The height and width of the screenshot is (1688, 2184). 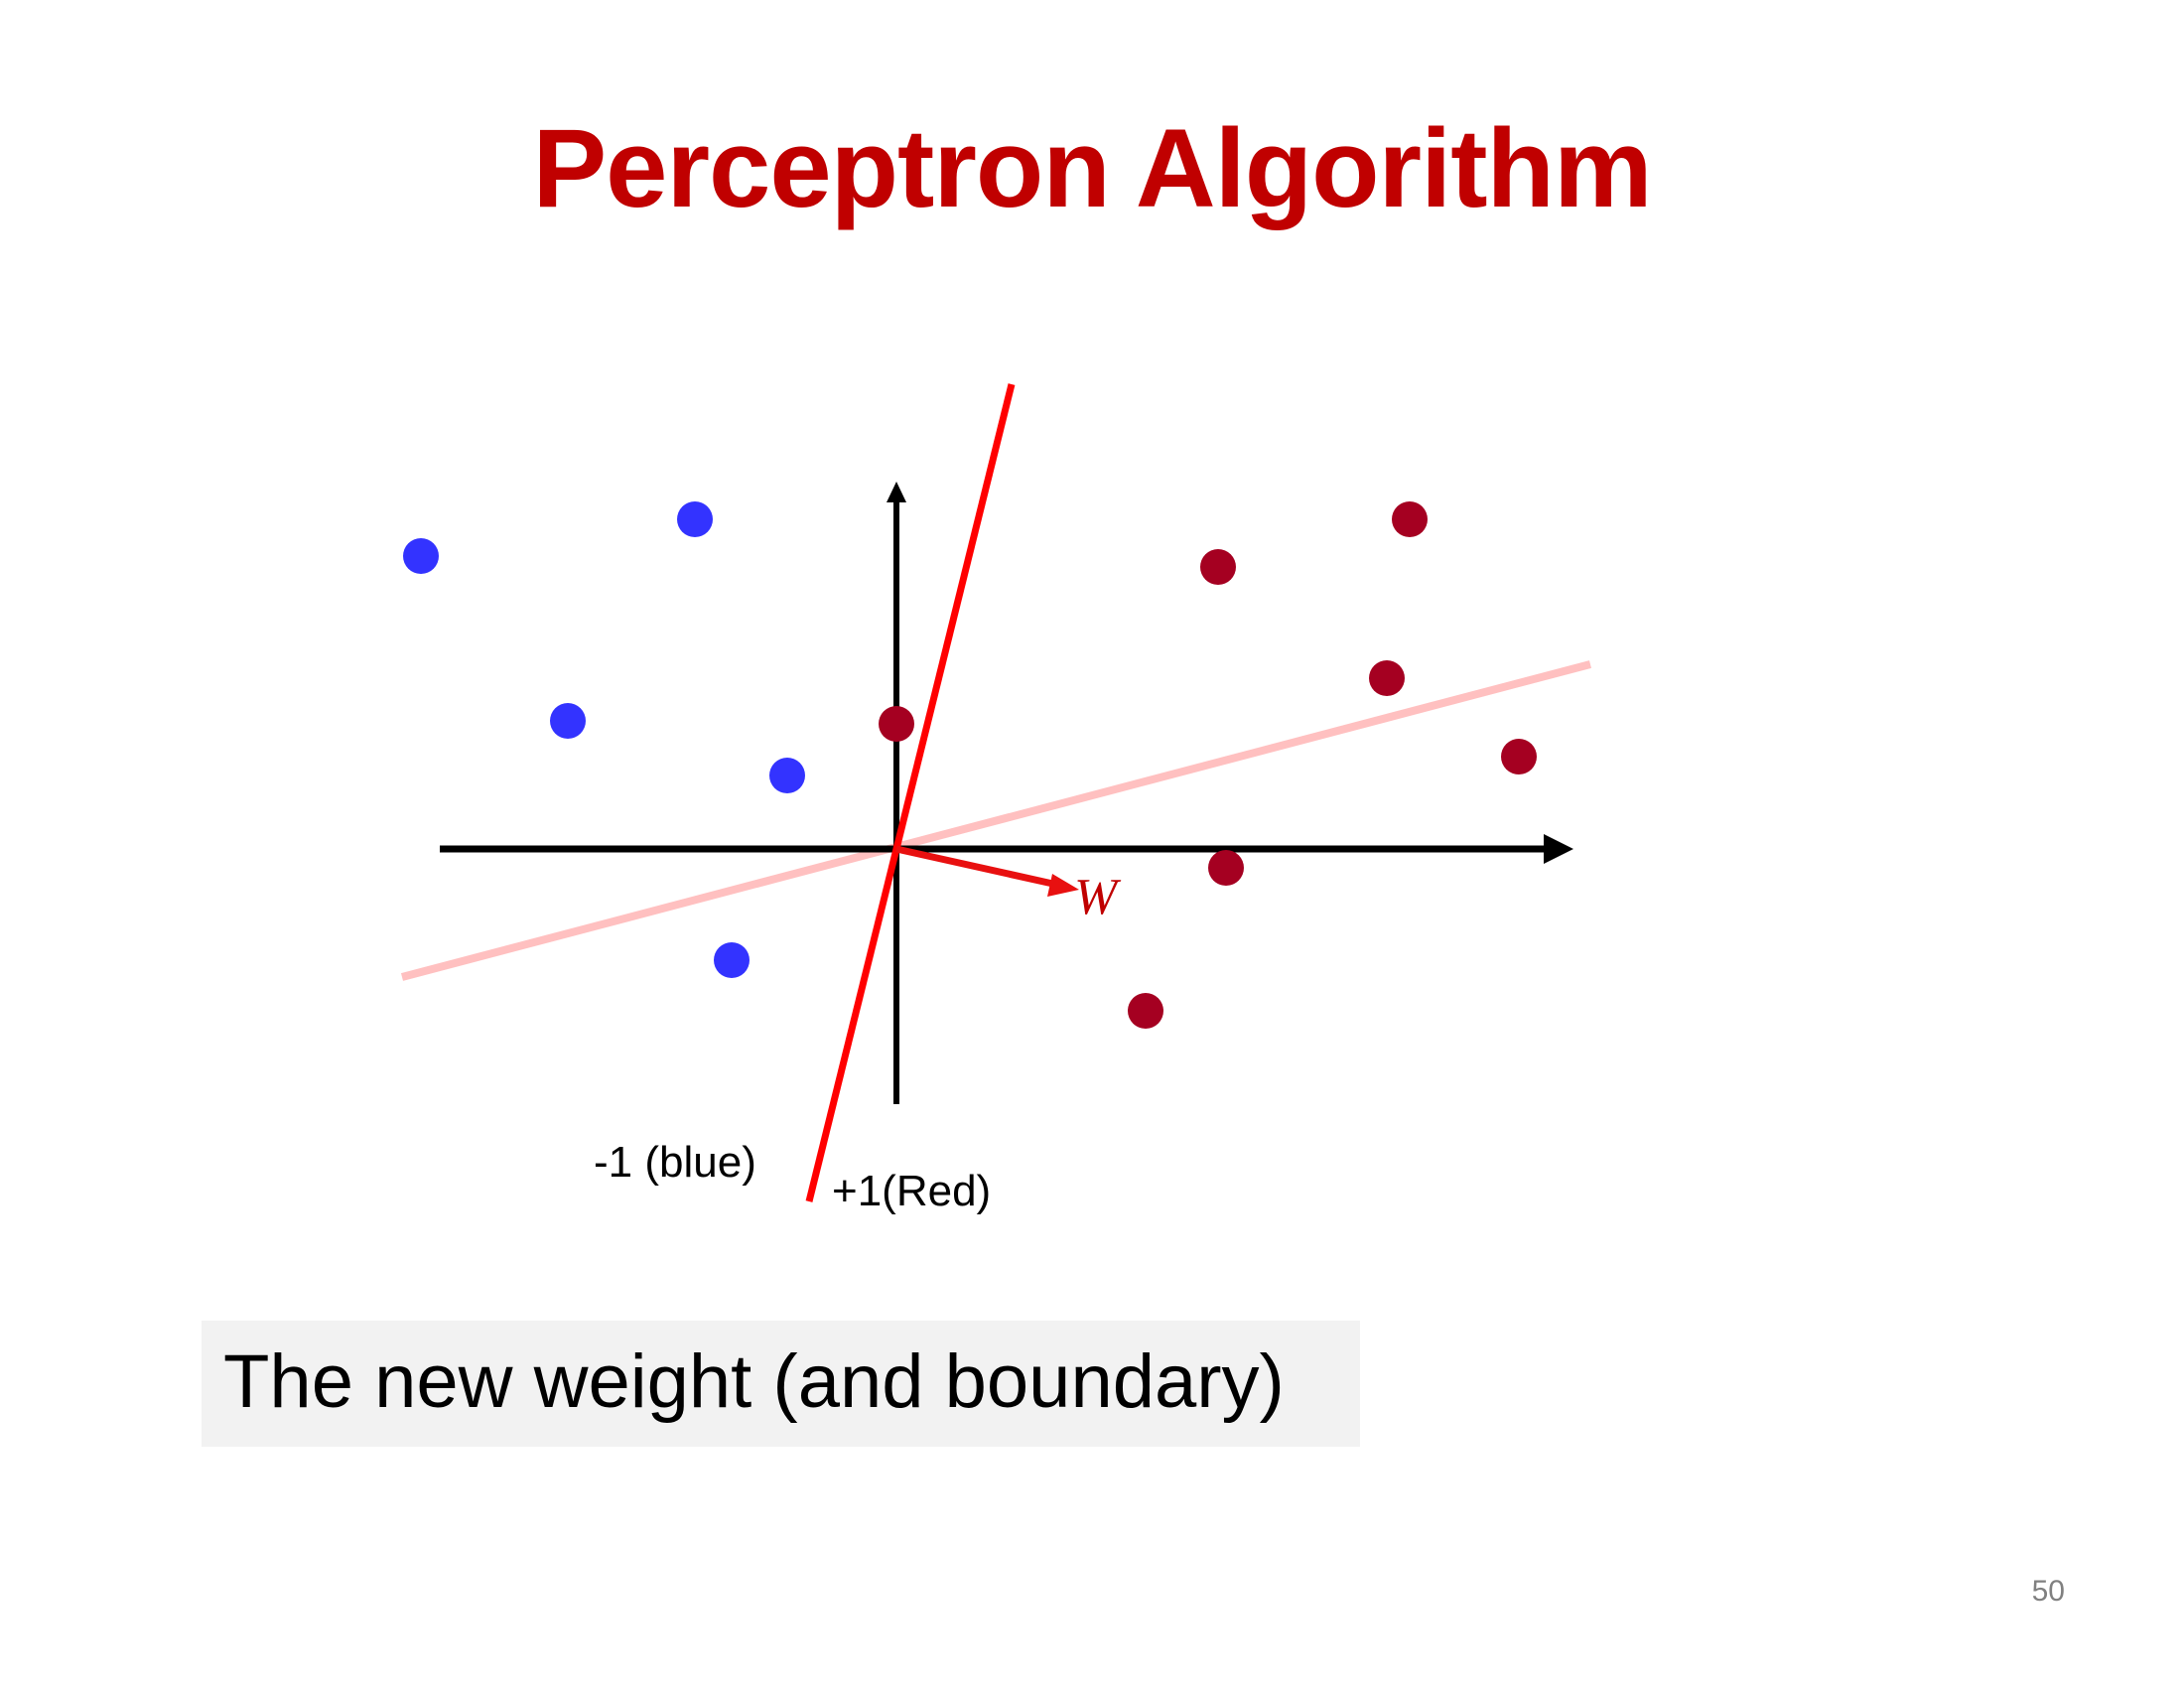 What do you see at coordinates (1092, 168) in the screenshot?
I see `slide-title: Perceptron Algorithm` at bounding box center [1092, 168].